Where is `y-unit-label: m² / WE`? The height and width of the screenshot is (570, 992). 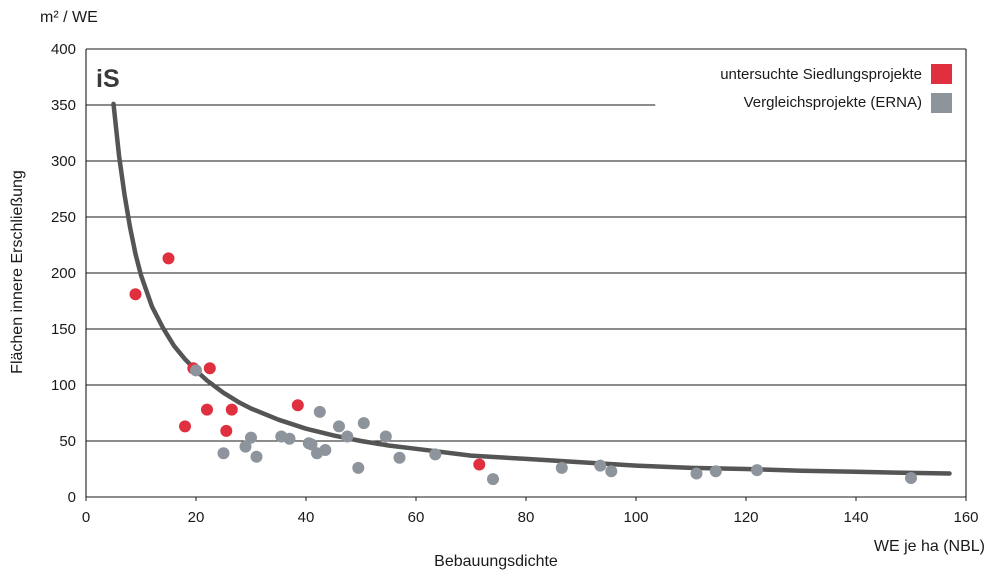 y-unit-label: m² / WE is located at coordinates (69, 17).